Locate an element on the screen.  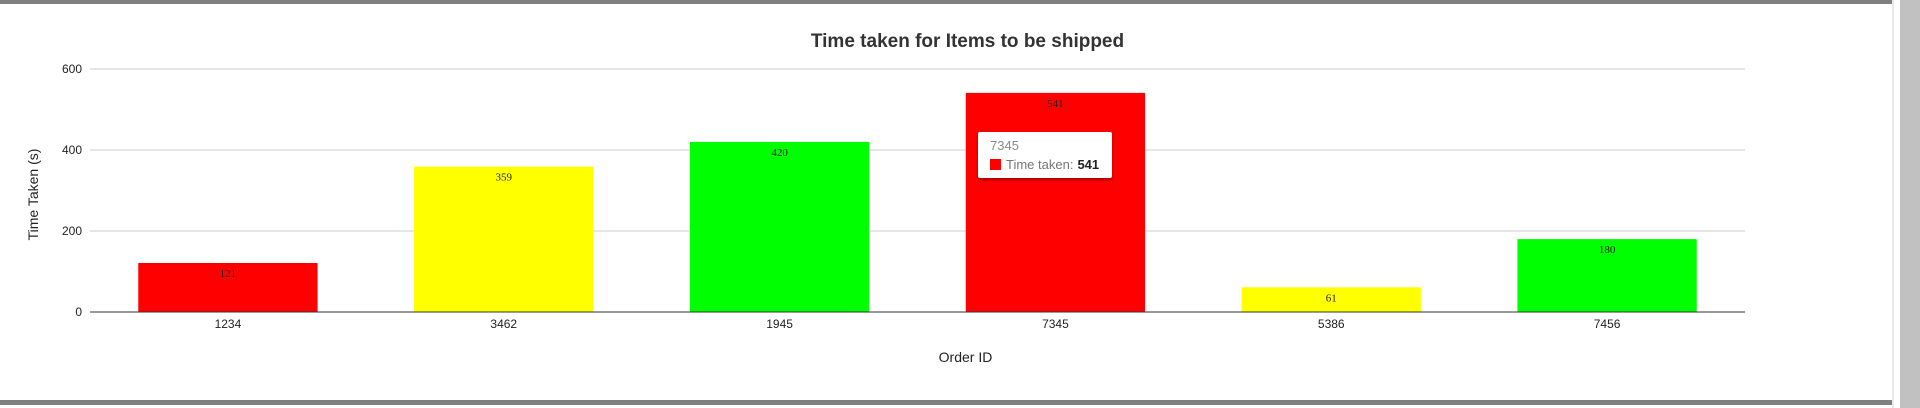
top-border is located at coordinates (946, 2).